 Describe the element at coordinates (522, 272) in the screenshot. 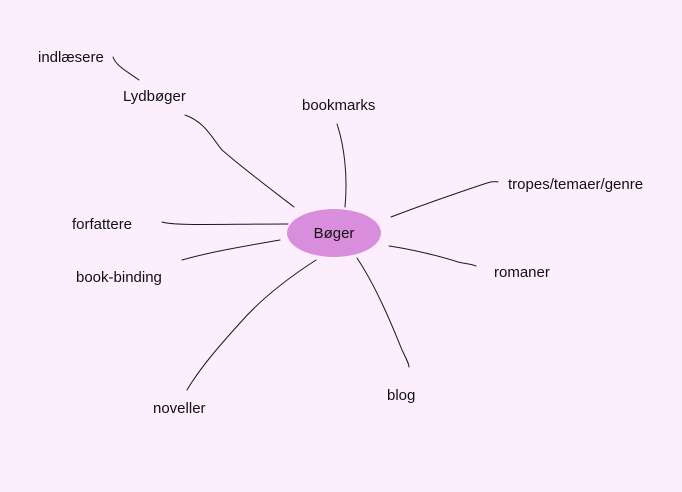

I see `node-romaner: romaner` at that location.